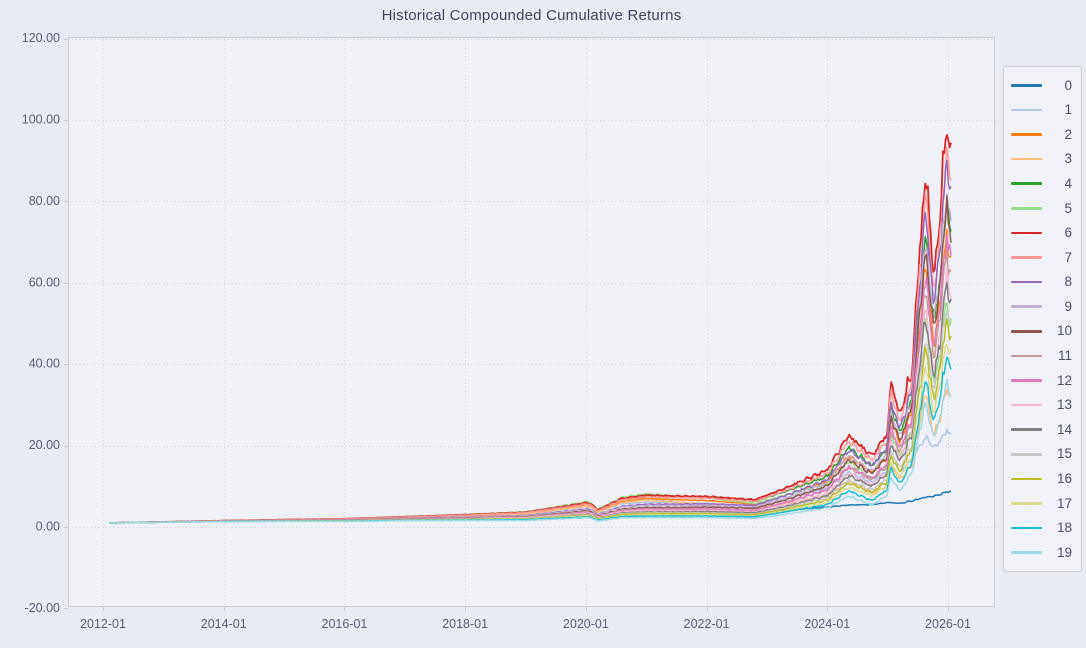 This screenshot has height=648, width=1086. Describe the element at coordinates (1068, 110) in the screenshot. I see `legend-label: 1` at that location.